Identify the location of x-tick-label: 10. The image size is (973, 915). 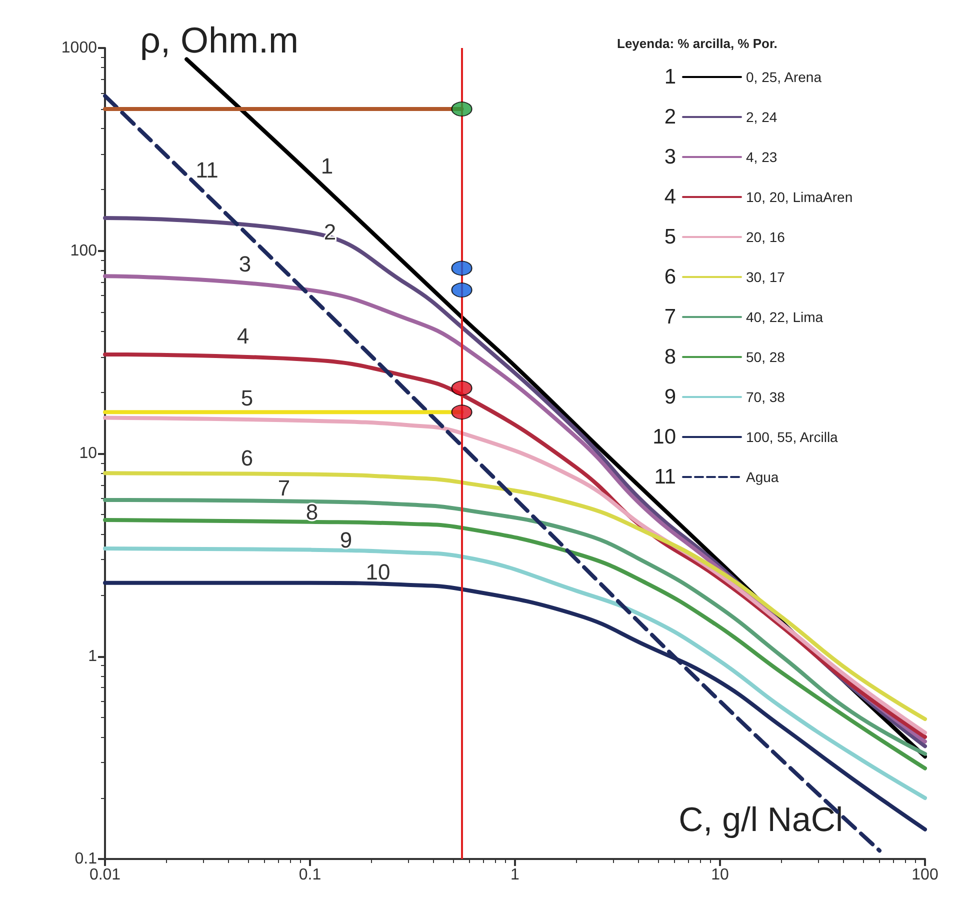
(720, 875).